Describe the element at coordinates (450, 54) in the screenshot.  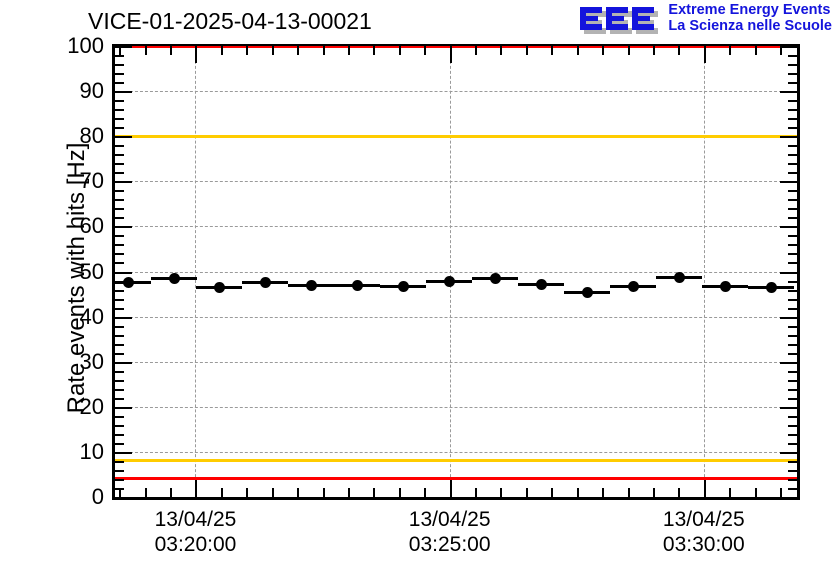
I see `x-axis-major-tick-top` at that location.